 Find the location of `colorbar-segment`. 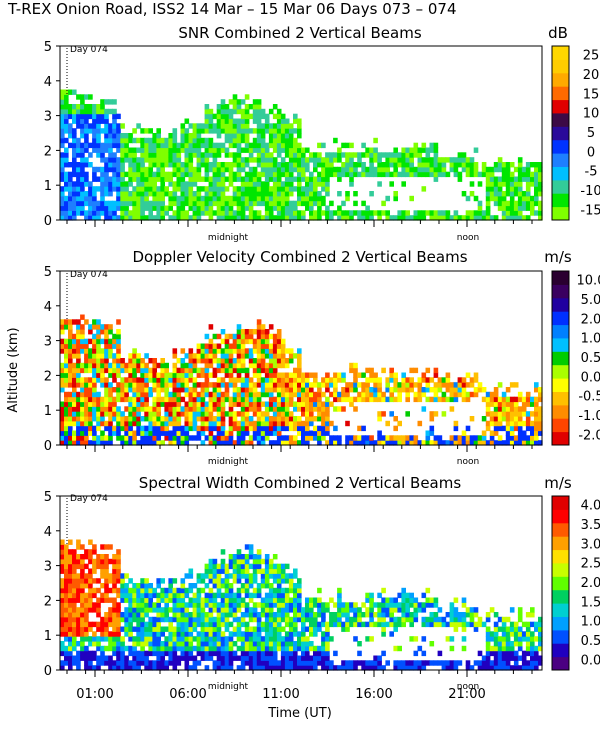

colorbar-segment is located at coordinates (560, 173).